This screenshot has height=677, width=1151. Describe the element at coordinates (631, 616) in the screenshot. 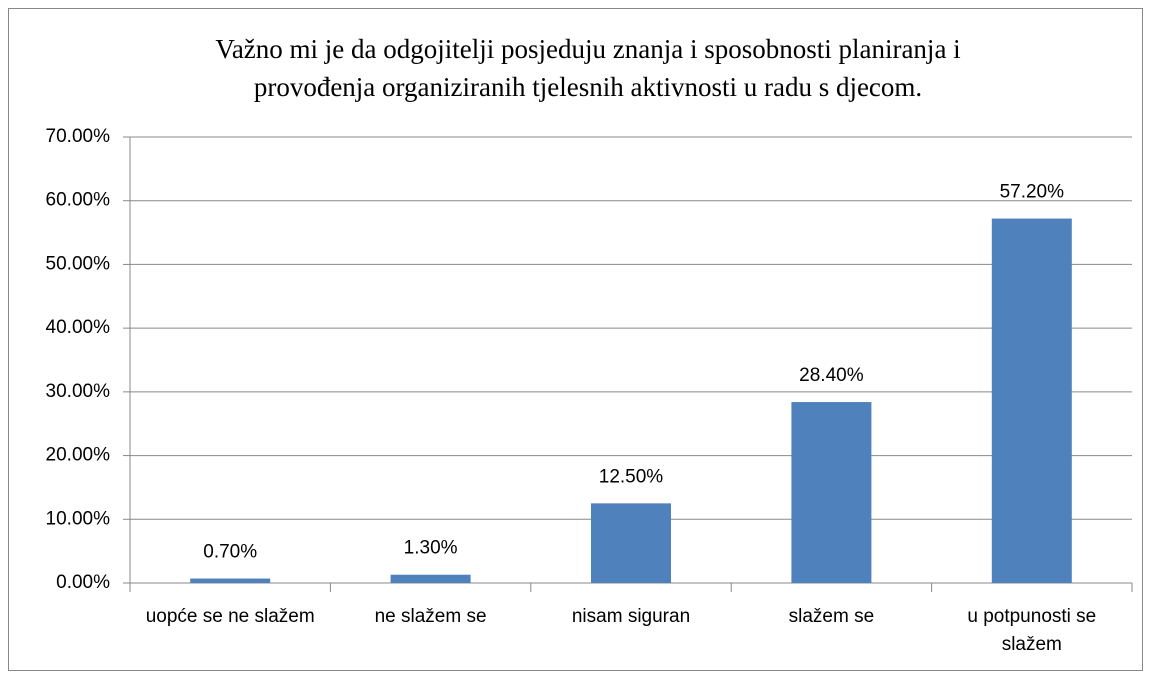

I see `x-tick-label: nisam siguran` at that location.